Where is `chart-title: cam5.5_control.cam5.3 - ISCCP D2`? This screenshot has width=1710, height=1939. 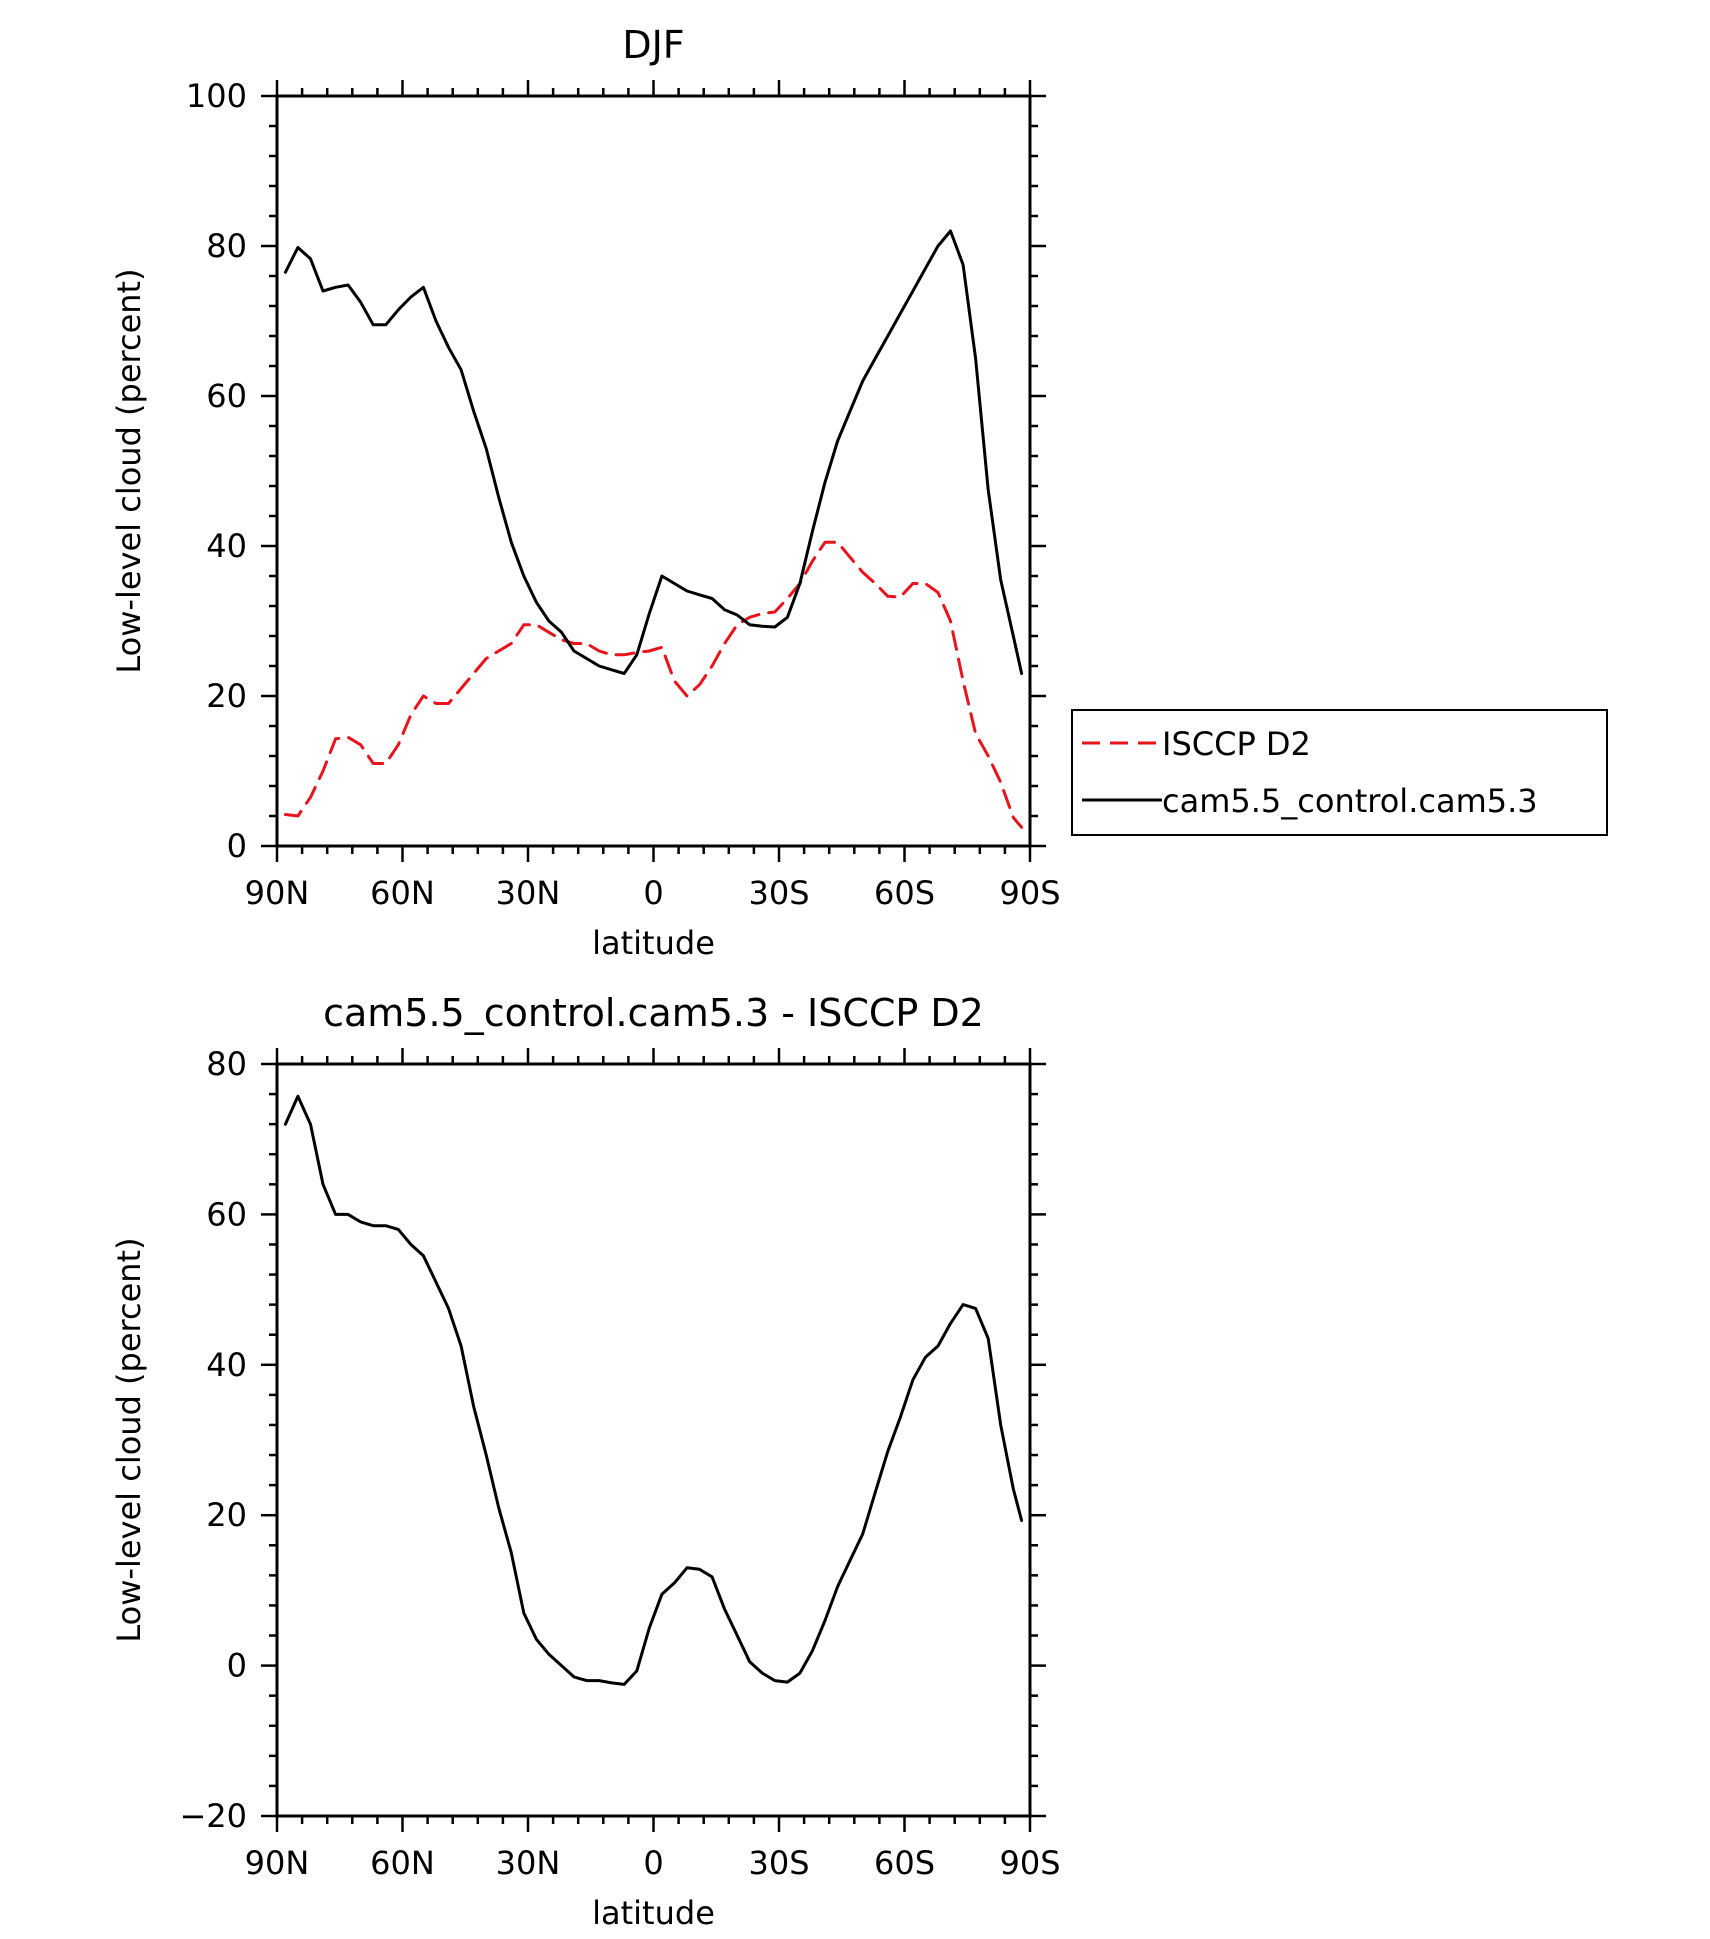
chart-title: cam5.5_control.cam5.3 - ISCCP D2 is located at coordinates (653, 1013).